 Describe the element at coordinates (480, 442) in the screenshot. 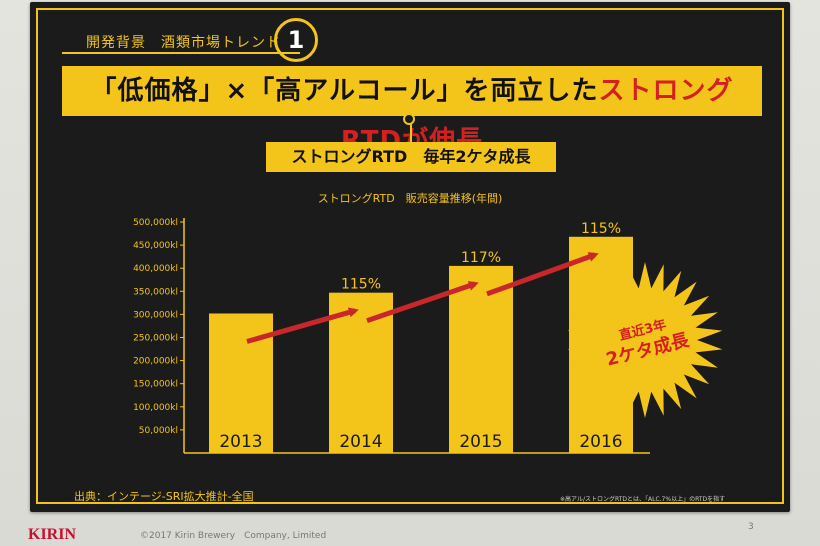

I see `x-category-label: 2015` at that location.